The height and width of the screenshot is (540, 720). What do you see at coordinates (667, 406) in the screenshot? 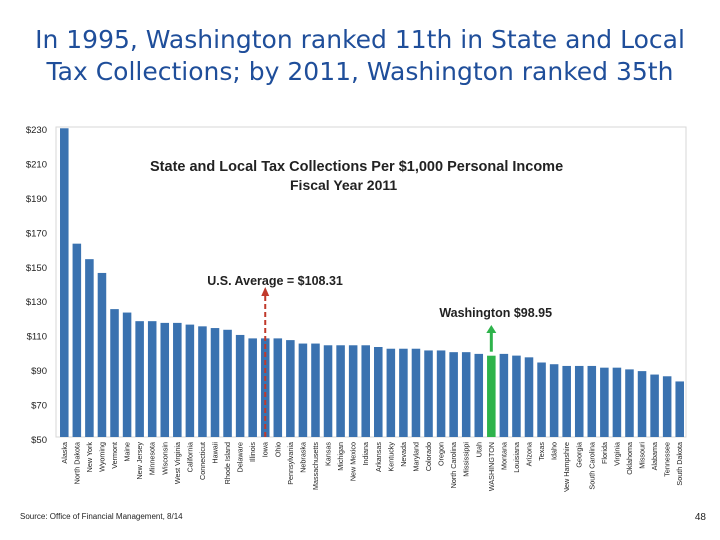
I see `bar-tennessee` at bounding box center [667, 406].